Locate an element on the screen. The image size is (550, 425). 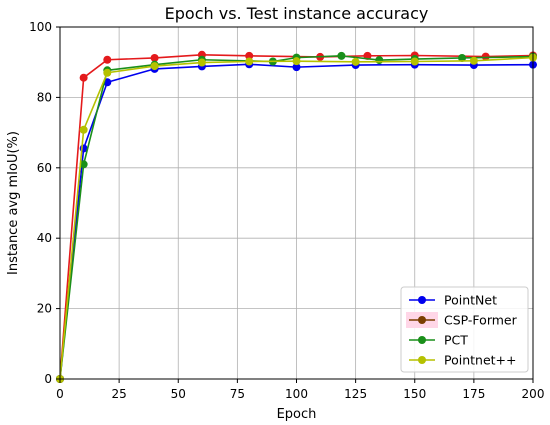
x-tick-label: 100 is located at coordinates (296, 394).